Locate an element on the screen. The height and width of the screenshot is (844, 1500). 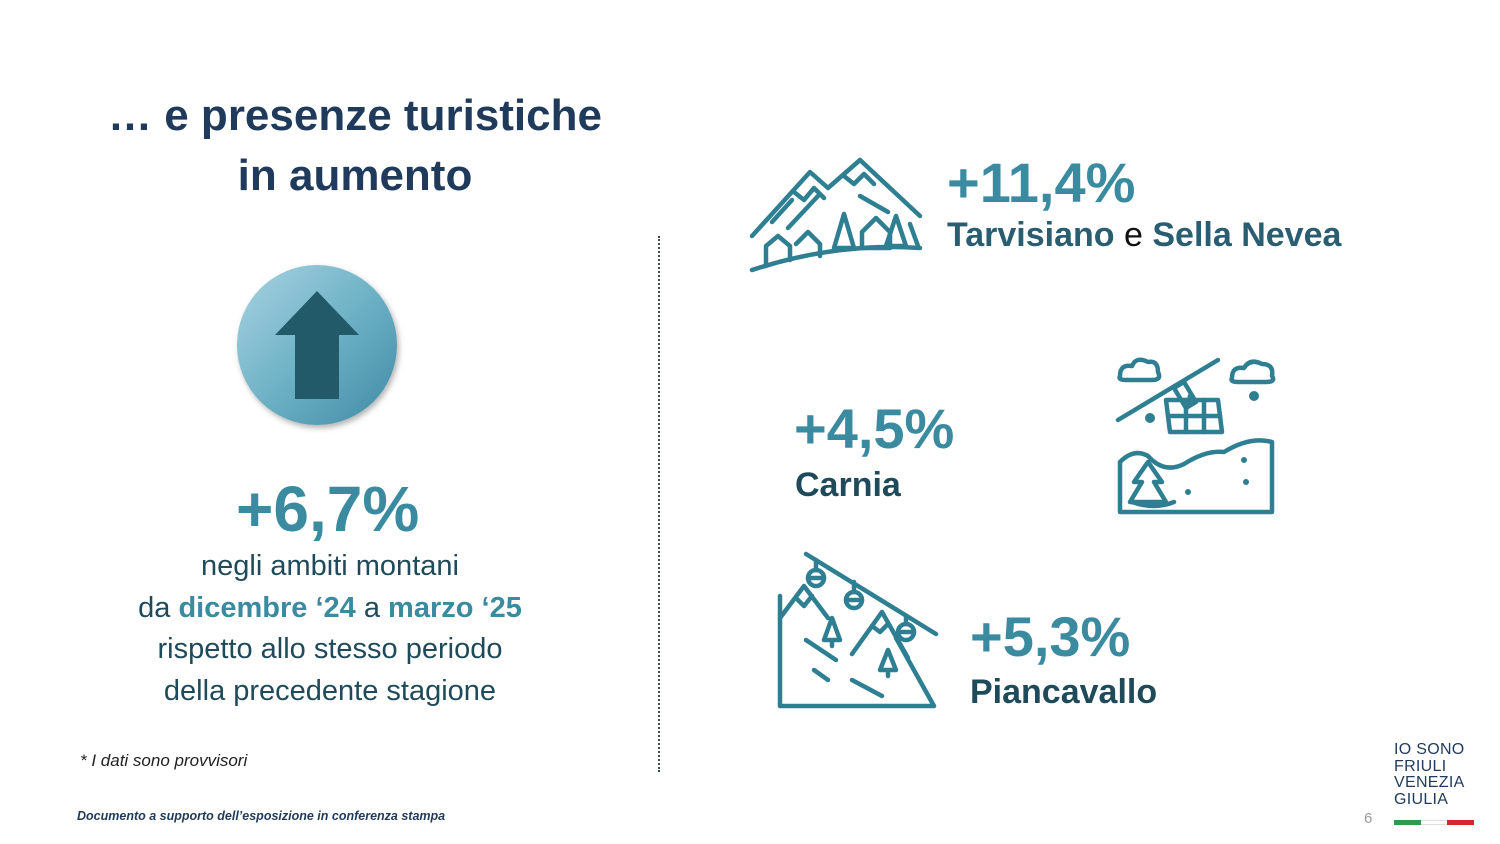
period-start: dicembre ‘24 is located at coordinates (267, 607).